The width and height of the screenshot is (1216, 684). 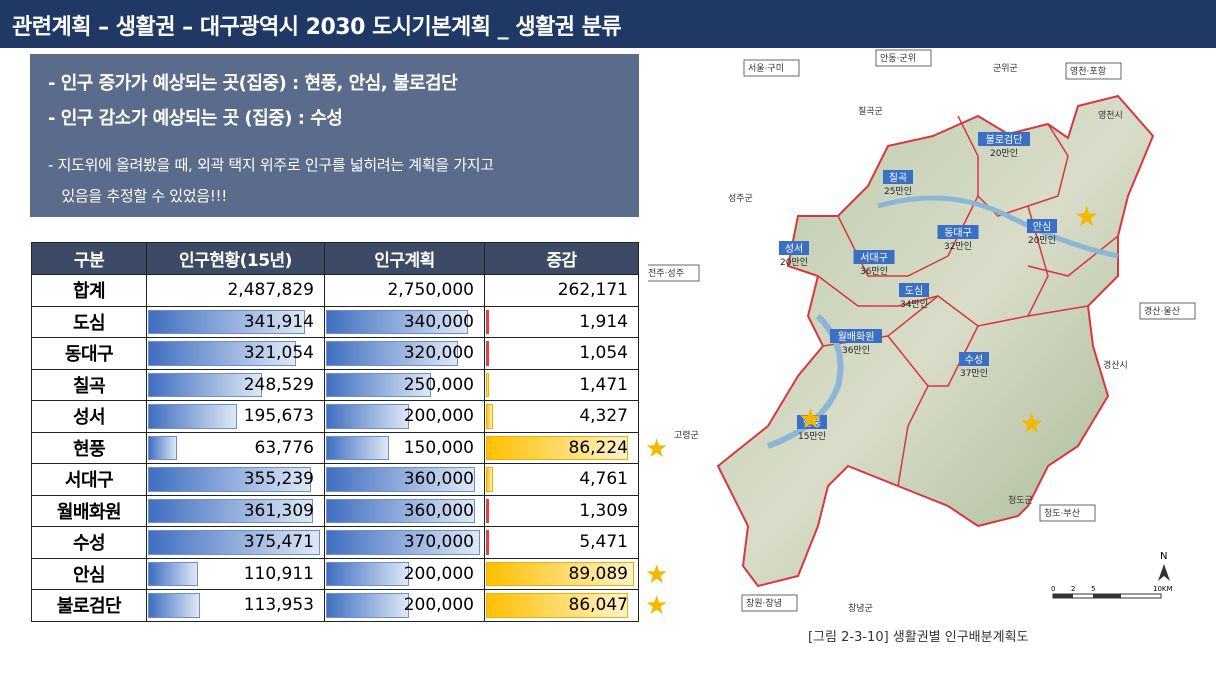 I want to click on current-pop-value: 2,487,829, so click(x=270, y=290).